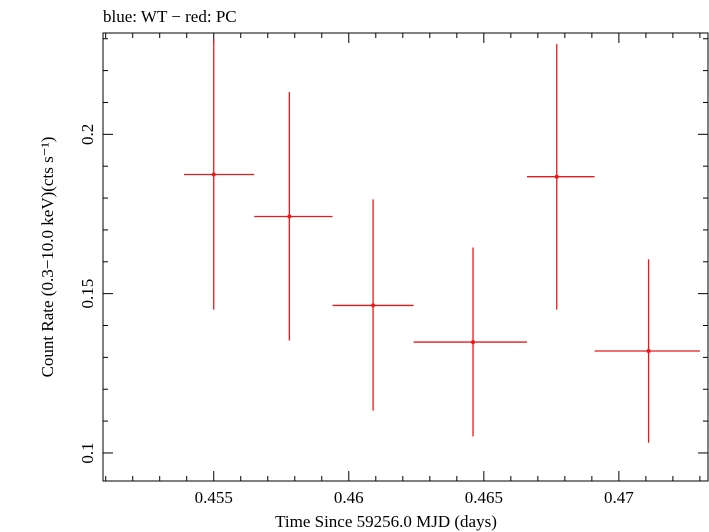  What do you see at coordinates (349, 497) in the screenshot?
I see `x-tick-label: 0.46` at bounding box center [349, 497].